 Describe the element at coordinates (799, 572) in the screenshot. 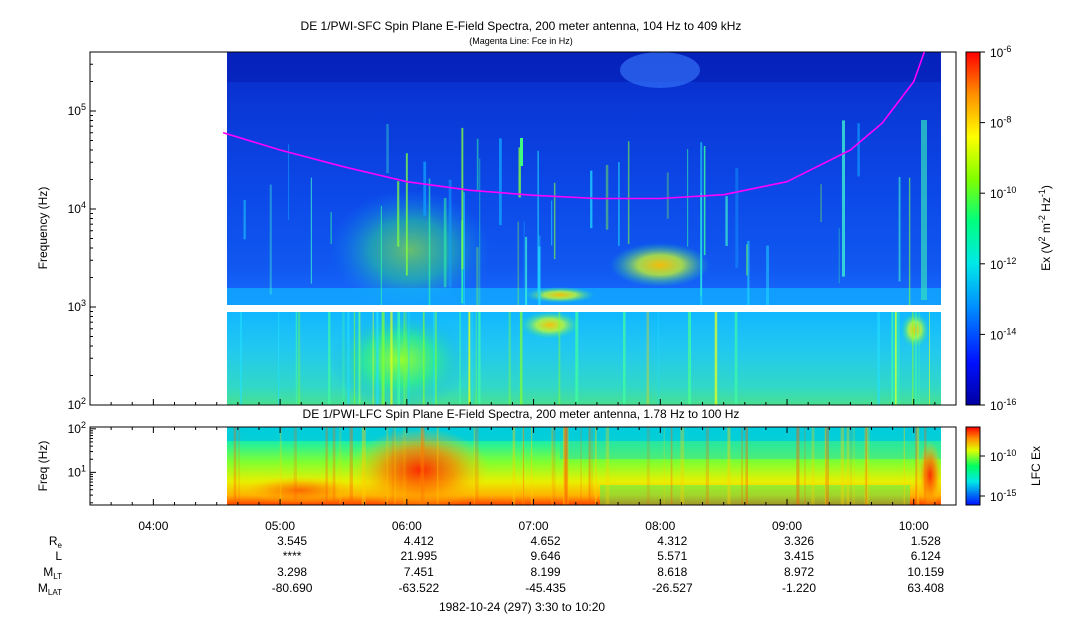

I see `ephemeris-value: 8.972` at that location.